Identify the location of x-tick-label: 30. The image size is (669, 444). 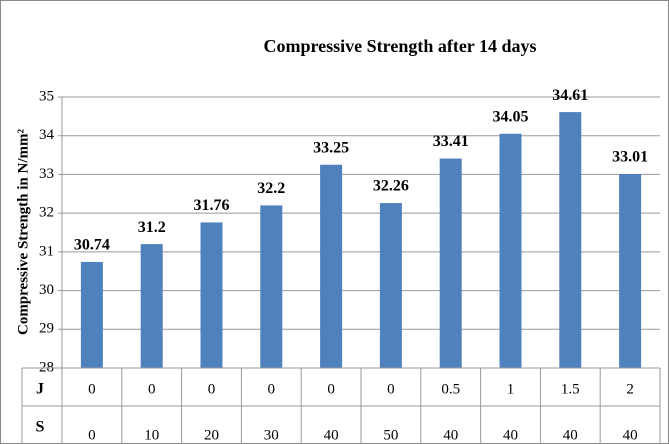
(271, 435).